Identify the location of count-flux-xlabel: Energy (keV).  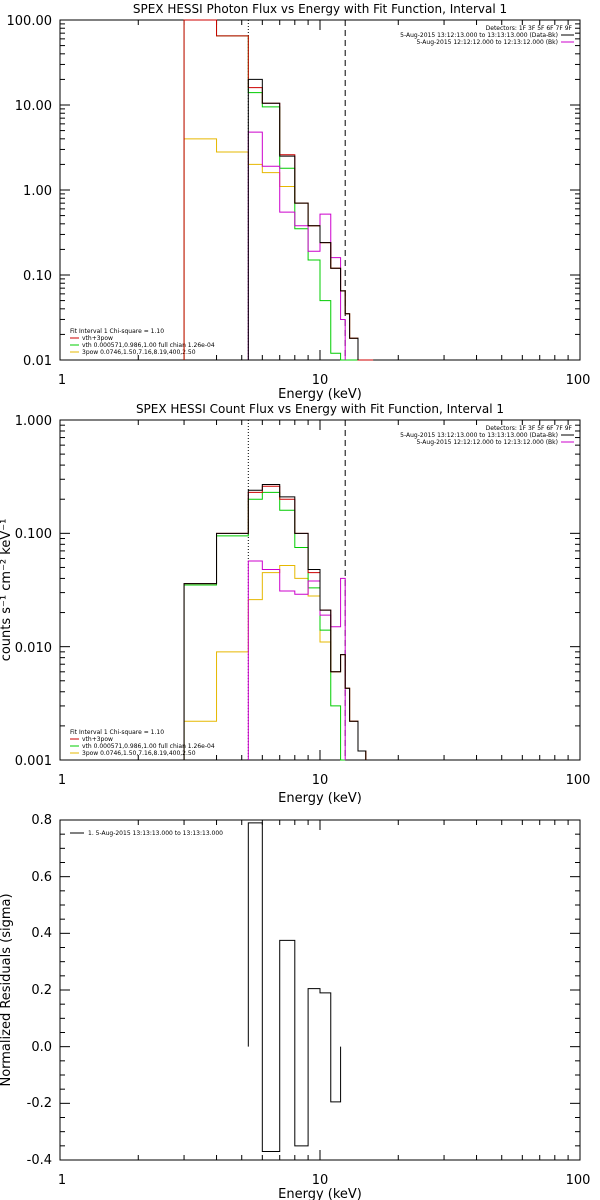
(320, 798).